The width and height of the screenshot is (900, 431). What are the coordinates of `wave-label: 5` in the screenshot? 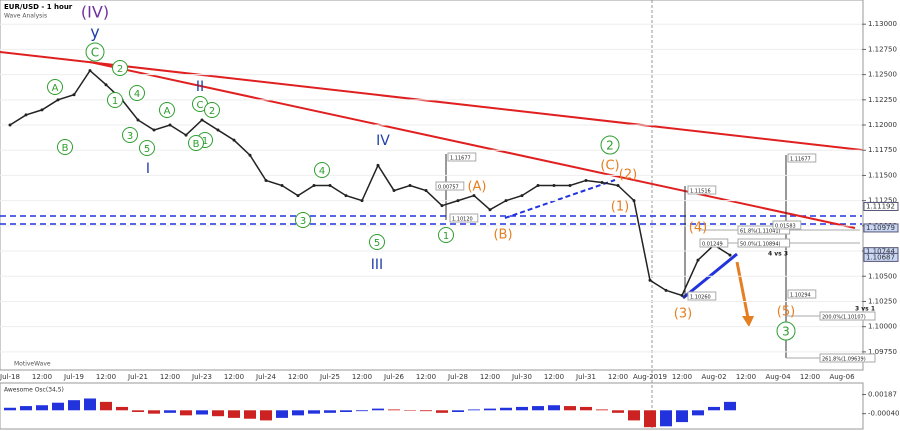 It's located at (147, 149).